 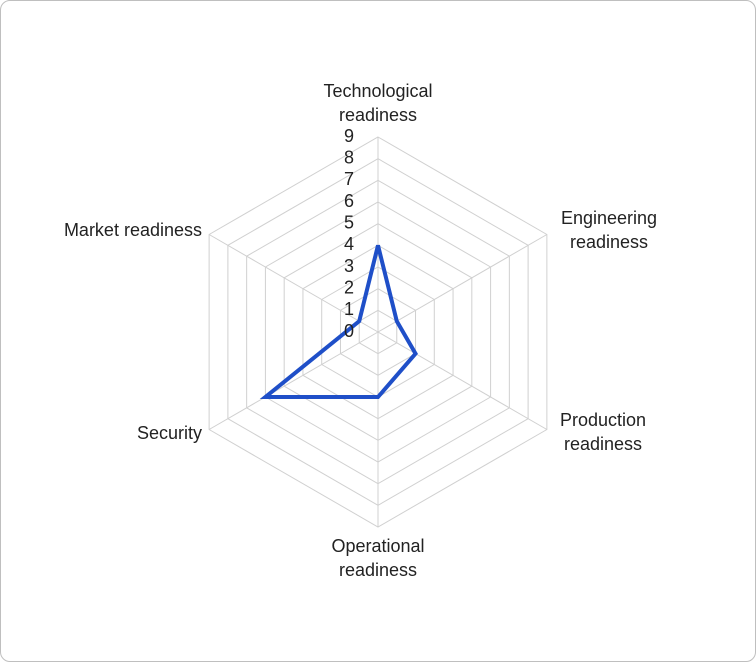 I want to click on category-label: Market readiness, so click(x=132, y=230).